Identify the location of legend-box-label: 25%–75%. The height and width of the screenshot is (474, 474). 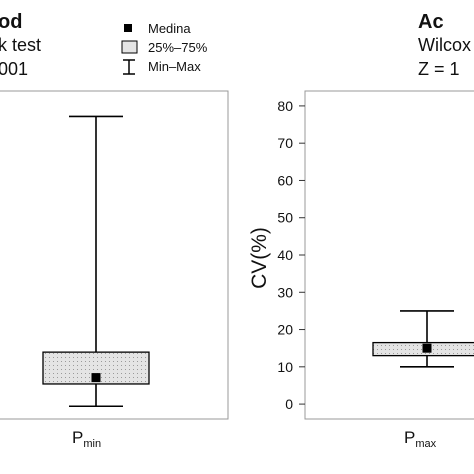
(178, 47).